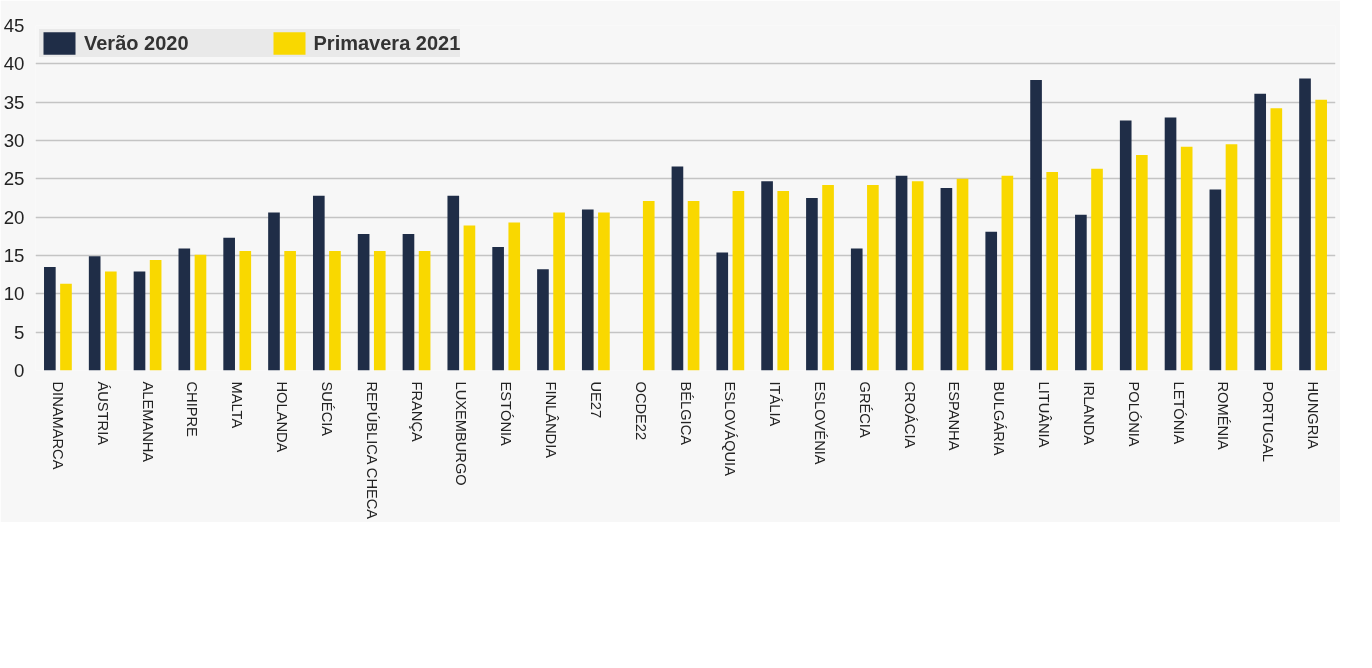  Describe the element at coordinates (461, 433) in the screenshot. I see `x-tick-label: LUXEMBURGO` at that location.